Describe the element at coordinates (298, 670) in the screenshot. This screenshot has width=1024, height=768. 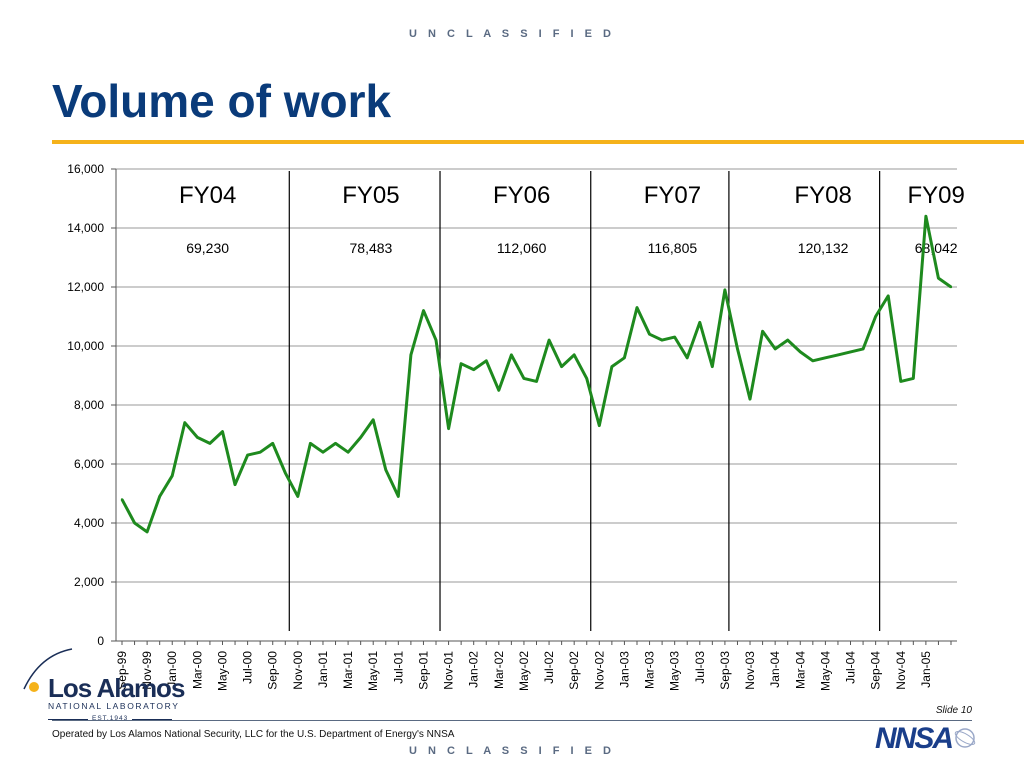
I see `x-tick-label: Nov-00` at that location.